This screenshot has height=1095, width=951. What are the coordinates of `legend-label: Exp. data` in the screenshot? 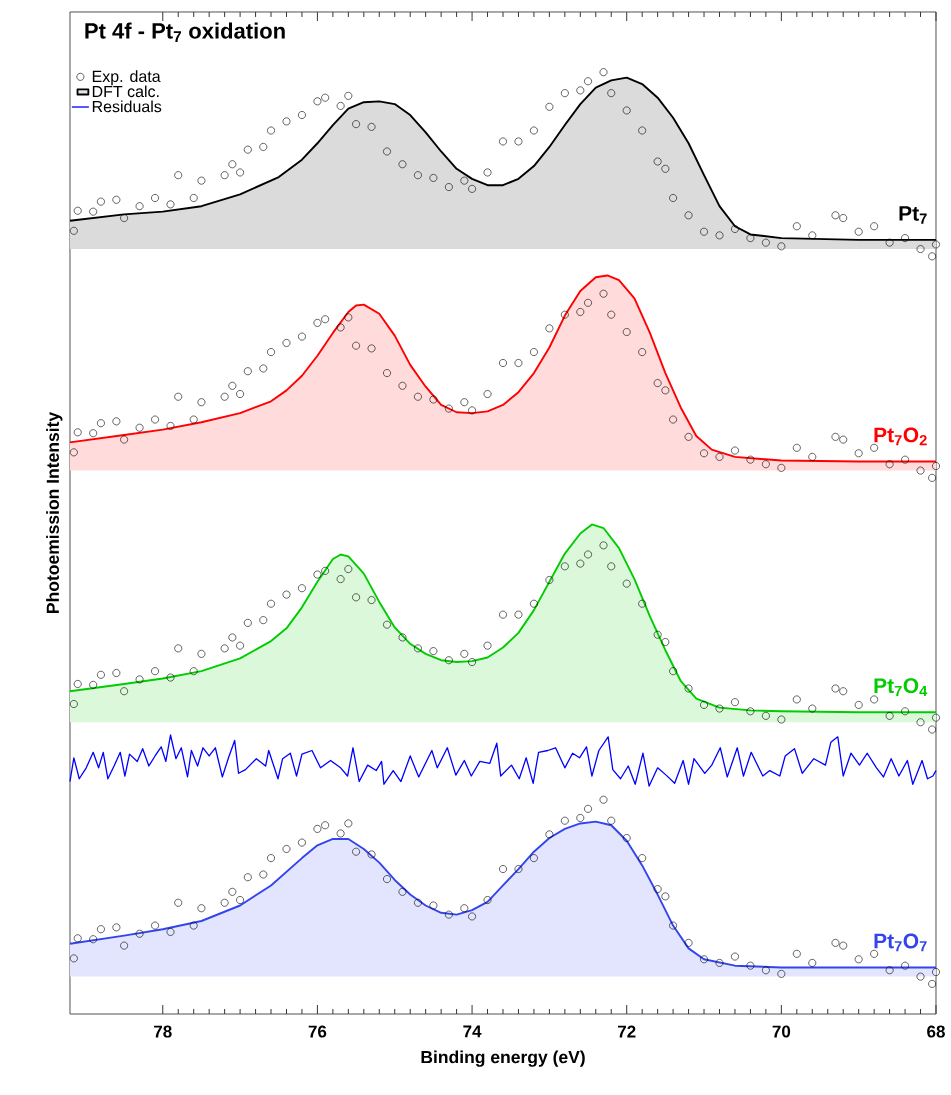 It's located at (126, 78).